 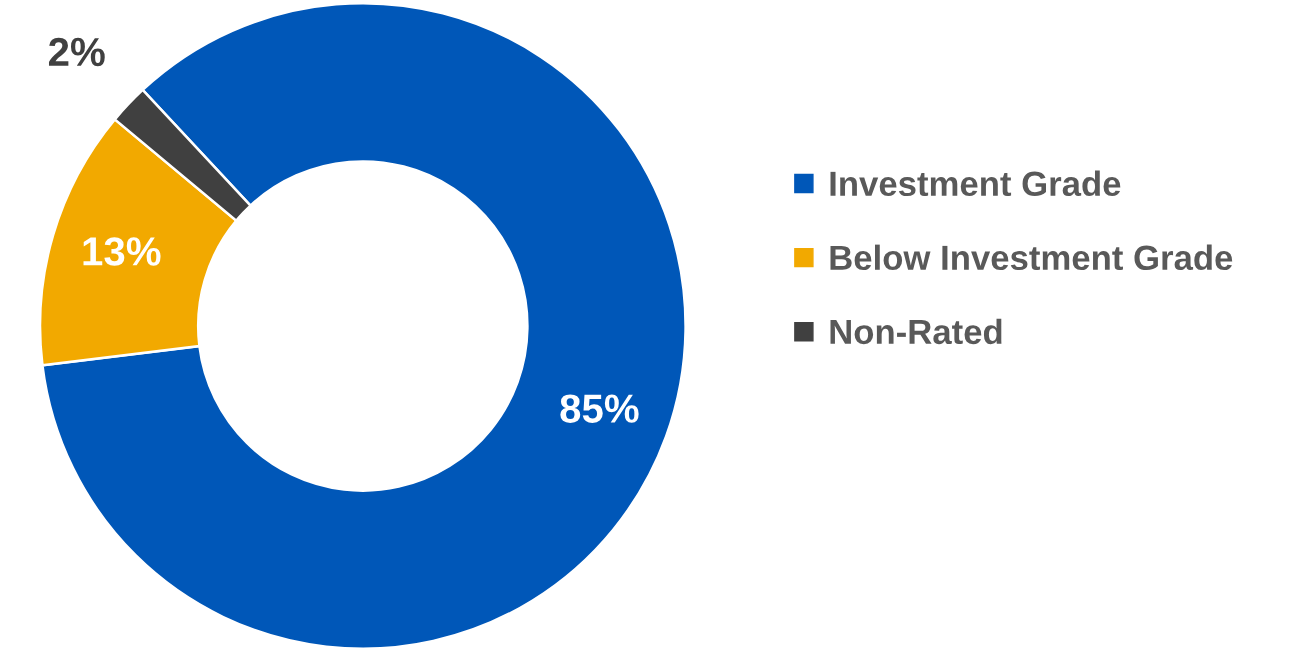 I want to click on legend-label: Below Investment Grade, so click(x=1031, y=257).